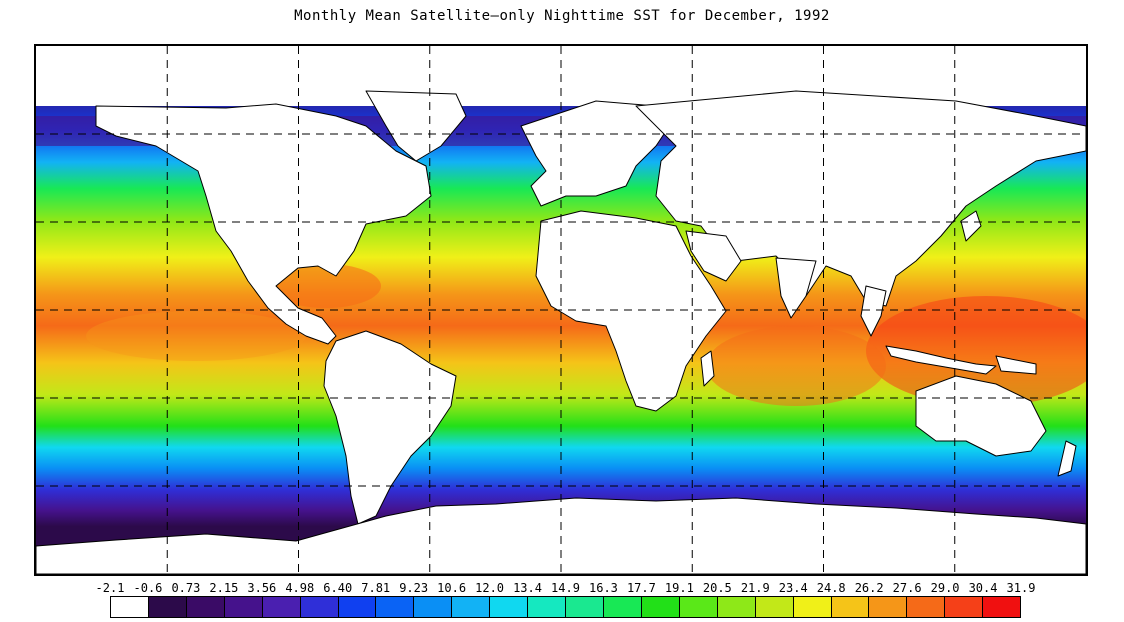 This screenshot has width=1124, height=622. Describe the element at coordinates (981, 416) in the screenshot. I see `australia` at that location.